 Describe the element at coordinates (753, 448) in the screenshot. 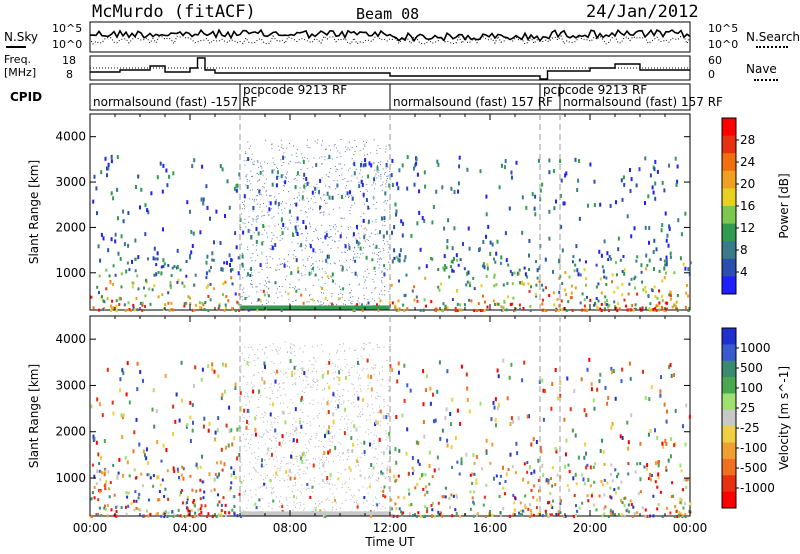

I see `colorbar-tick-label: -100` at that location.